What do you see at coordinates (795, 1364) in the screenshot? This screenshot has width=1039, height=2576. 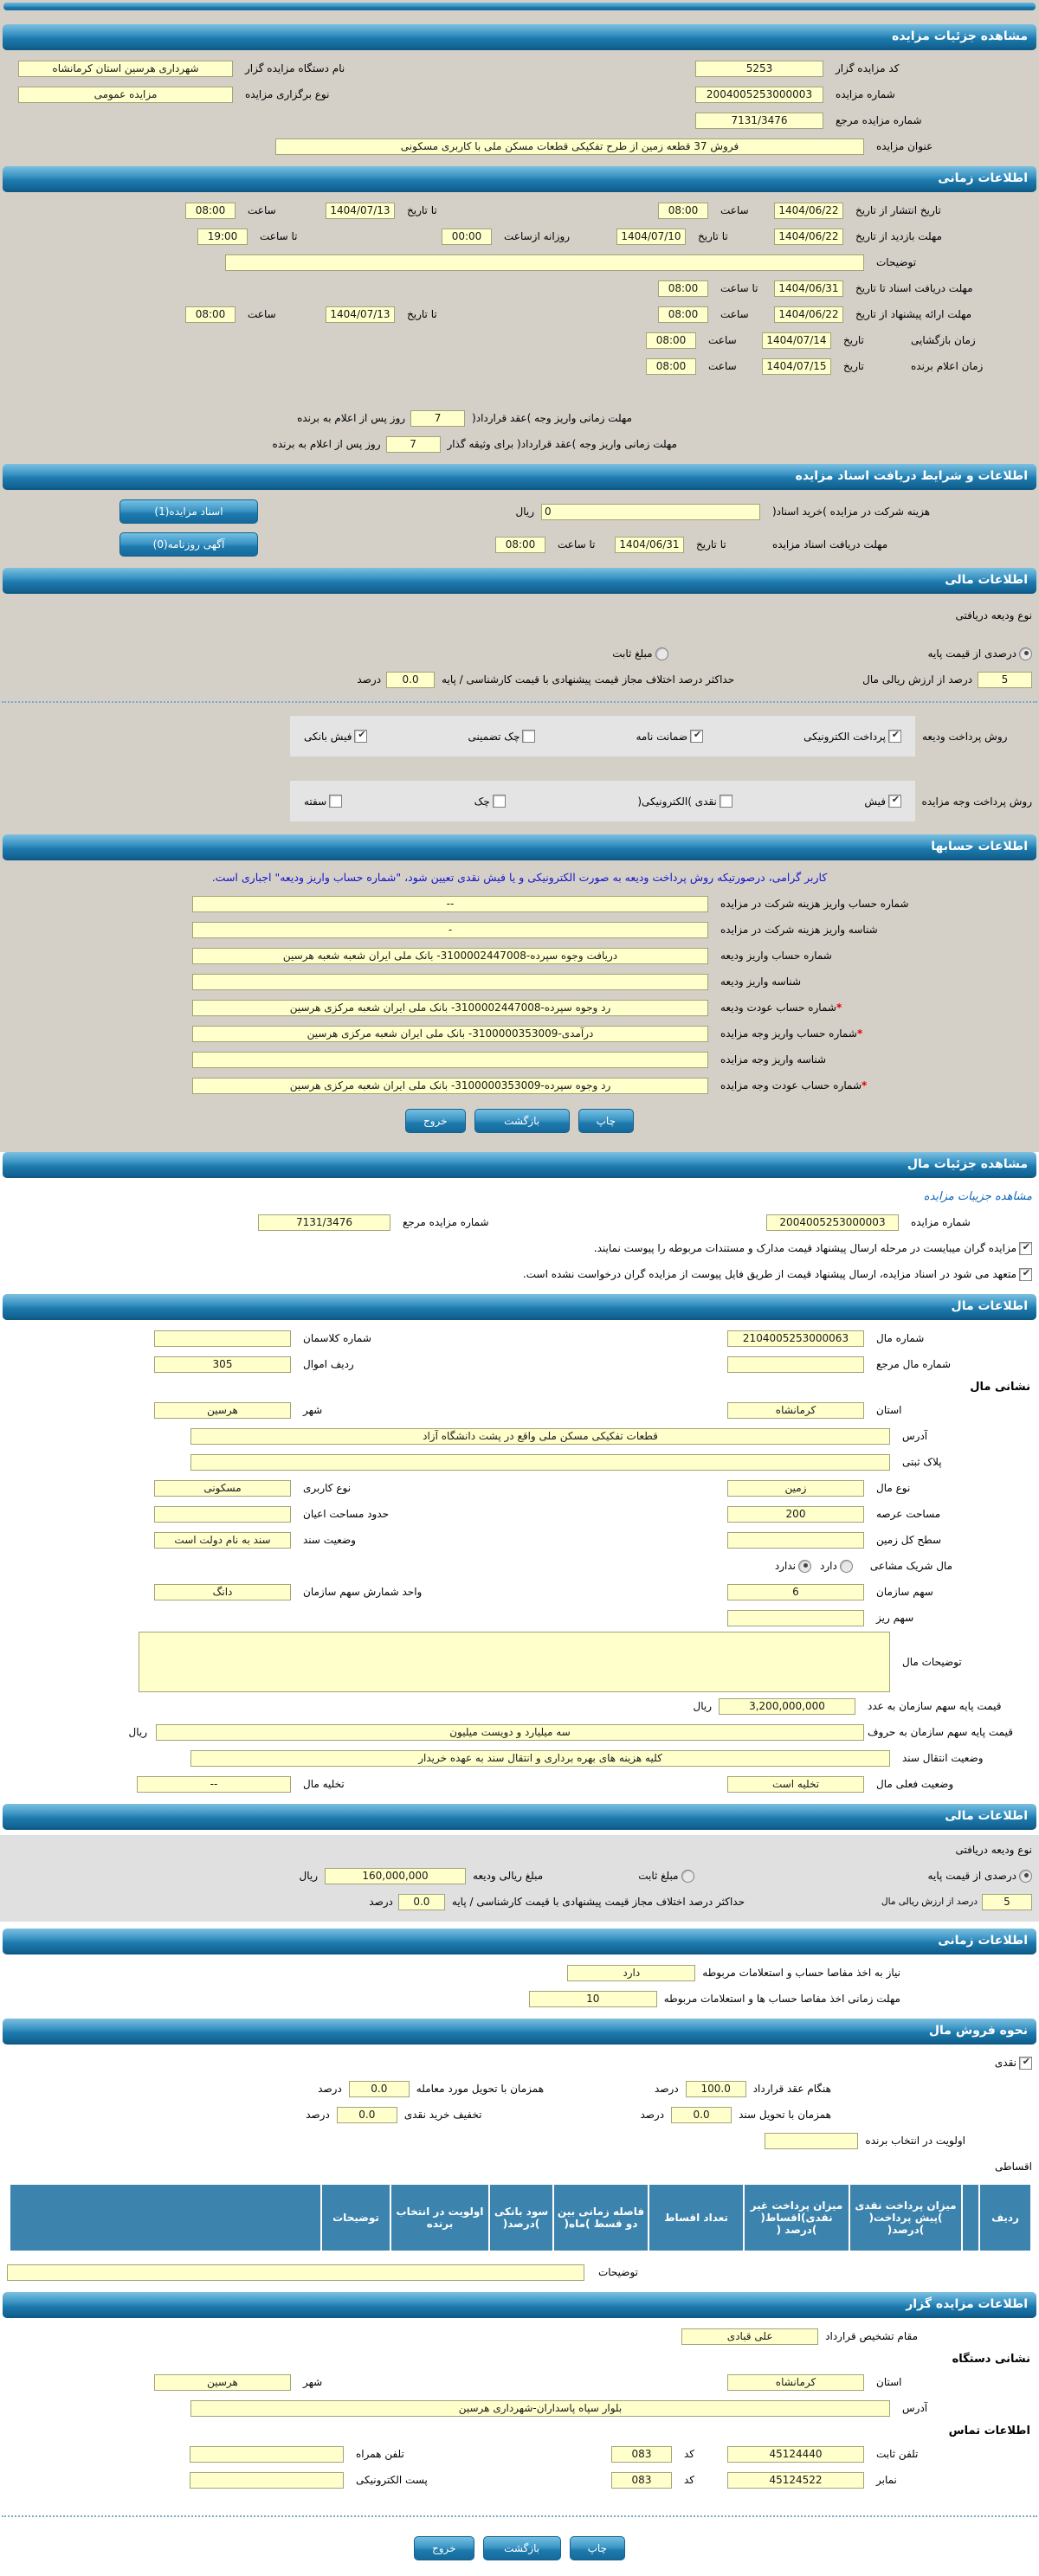 I see `item-ref-field` at bounding box center [795, 1364].